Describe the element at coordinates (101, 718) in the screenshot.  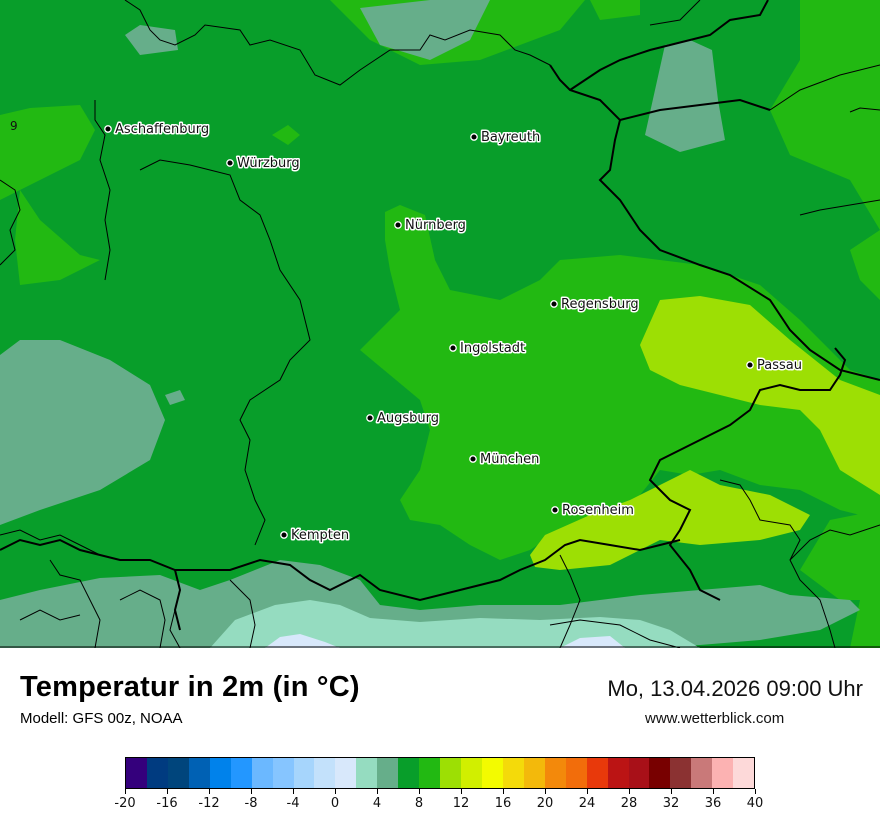
I see `model-info: Modell: GFS 00z, NOAA` at that location.